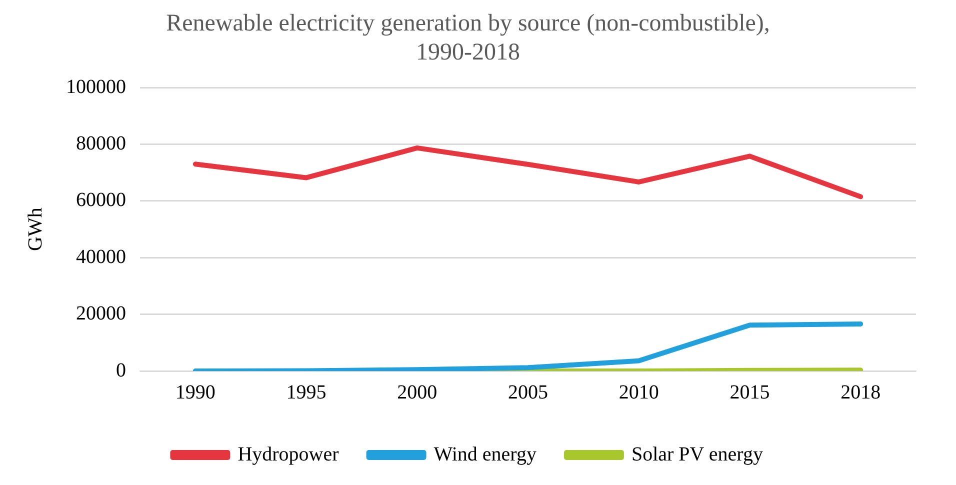  I want to click on y-axis-title: GWh, so click(35, 229).